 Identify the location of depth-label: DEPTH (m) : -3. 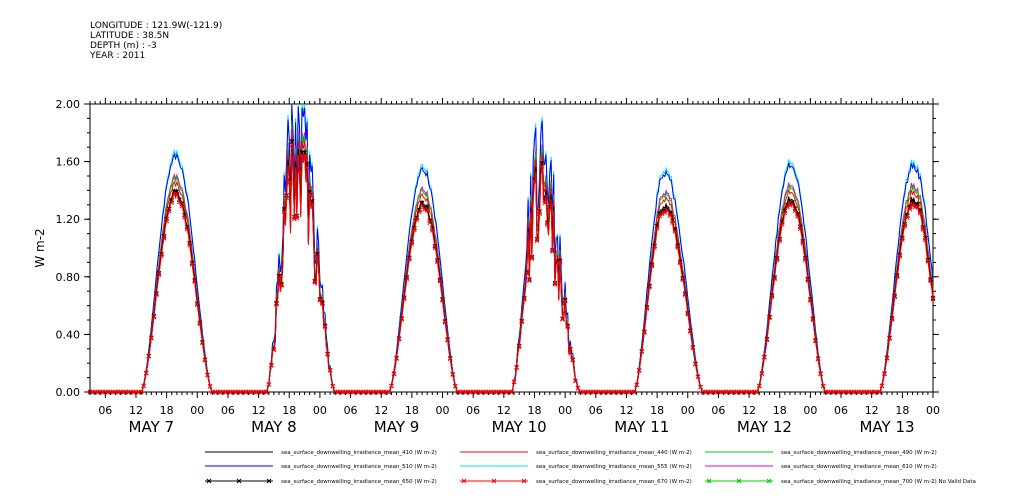
(123, 46).